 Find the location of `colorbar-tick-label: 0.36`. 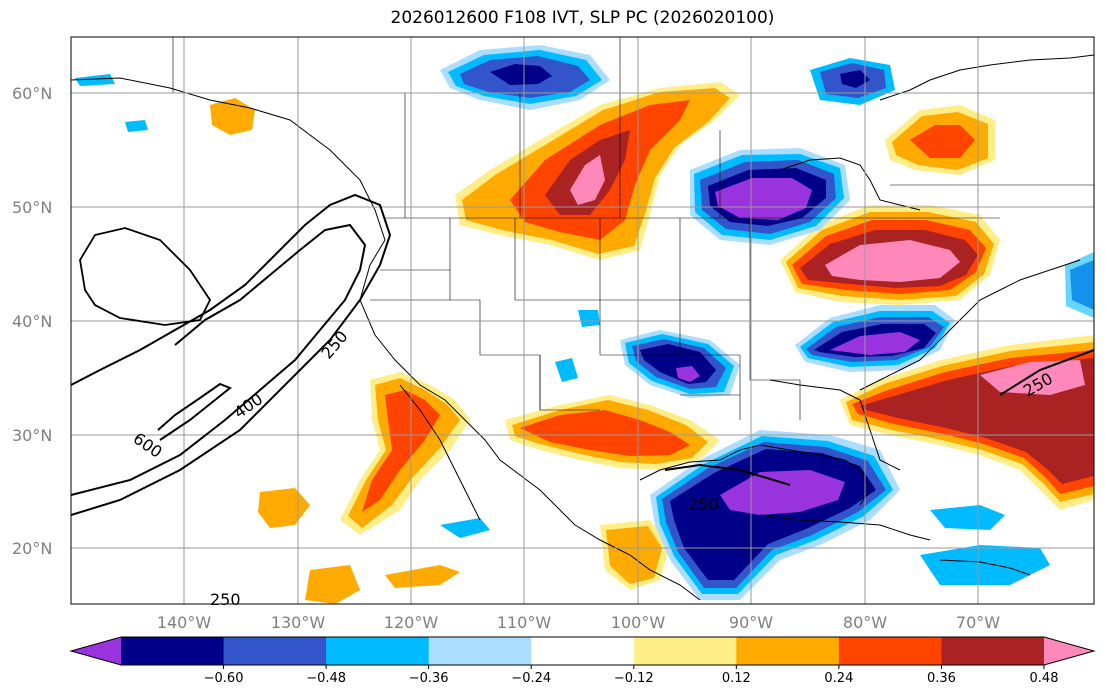

colorbar-tick-label: 0.36 is located at coordinates (941, 678).